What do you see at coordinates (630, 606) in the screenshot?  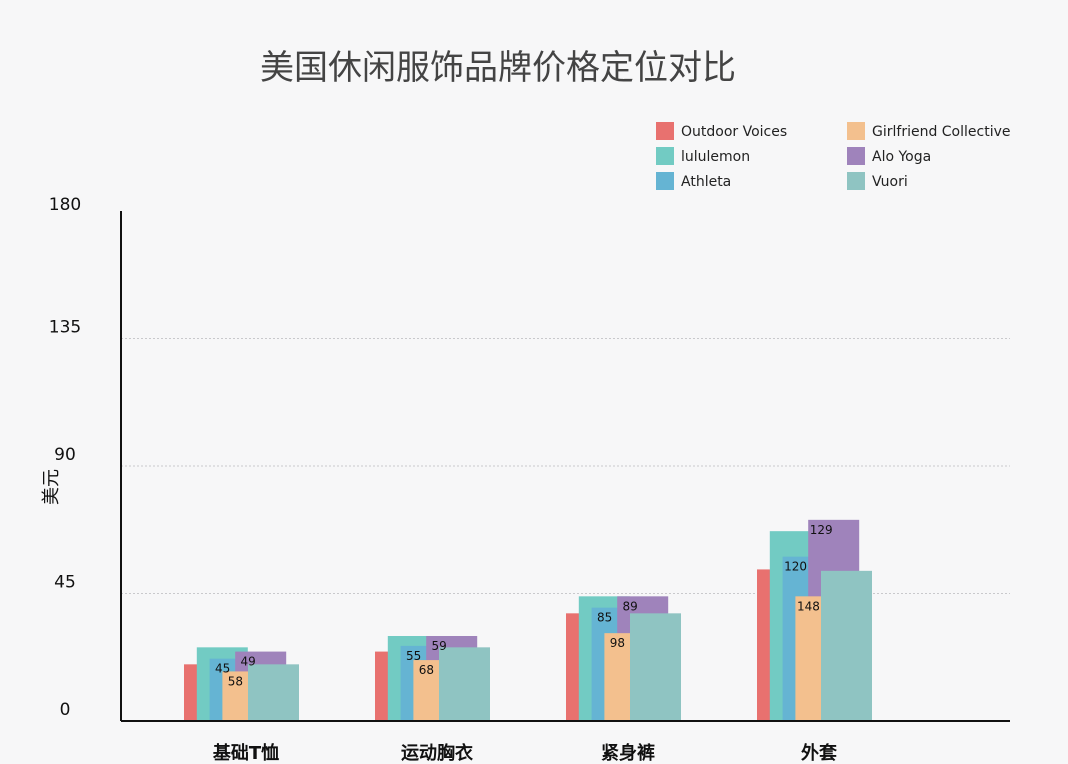 I see `data-label: 89` at bounding box center [630, 606].